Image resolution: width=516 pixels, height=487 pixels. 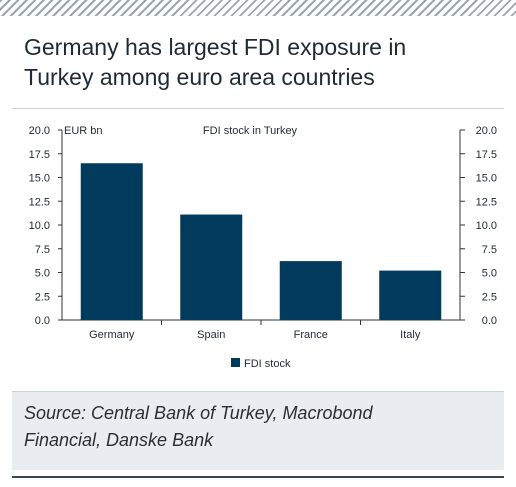 I want to click on left-tick-label: 5.0, so click(x=42, y=274).